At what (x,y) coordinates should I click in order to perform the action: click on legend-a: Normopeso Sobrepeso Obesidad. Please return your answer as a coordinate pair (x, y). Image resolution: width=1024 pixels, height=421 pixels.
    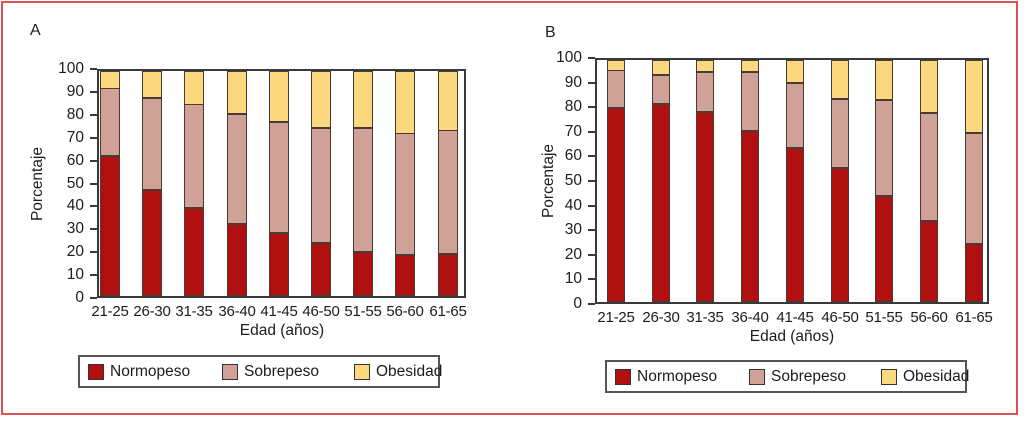
    Looking at the image, I should click on (260, 371).